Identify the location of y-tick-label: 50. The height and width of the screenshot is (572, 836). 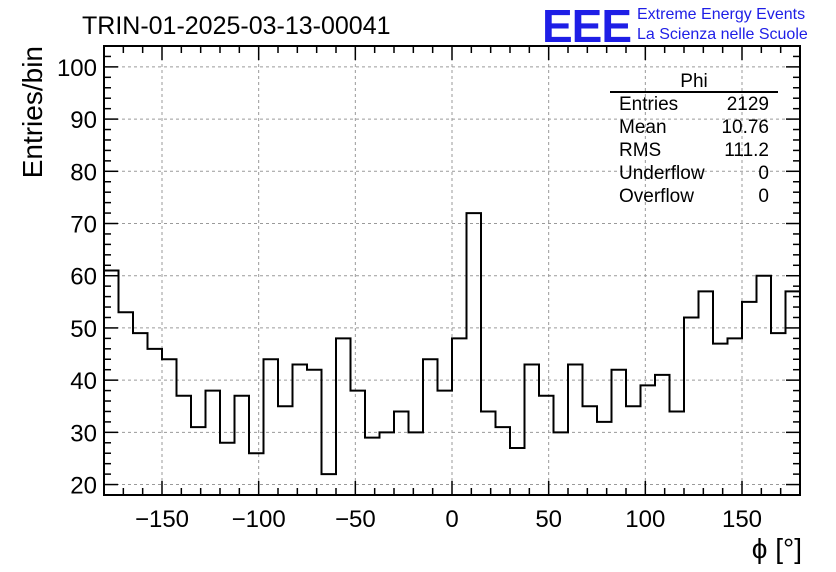
(83, 329).